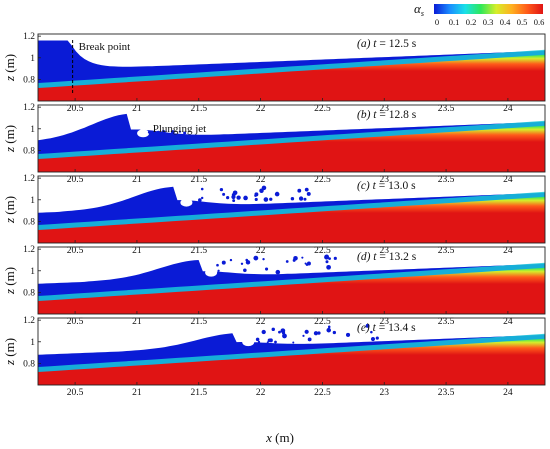  Describe the element at coordinates (387, 257) in the screenshot. I see `panel-label: (d) t = 13.2 s` at that location.